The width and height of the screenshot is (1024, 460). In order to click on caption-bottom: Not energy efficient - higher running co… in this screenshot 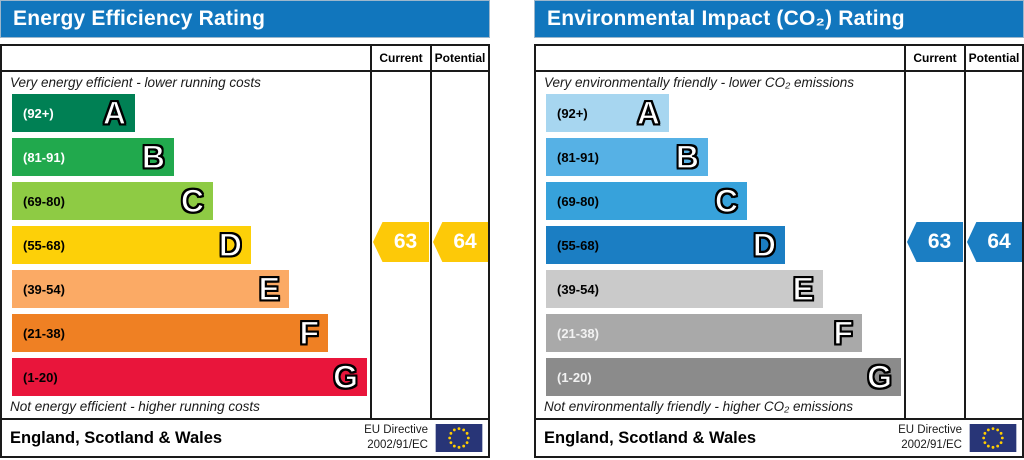, I will do `click(135, 406)`.